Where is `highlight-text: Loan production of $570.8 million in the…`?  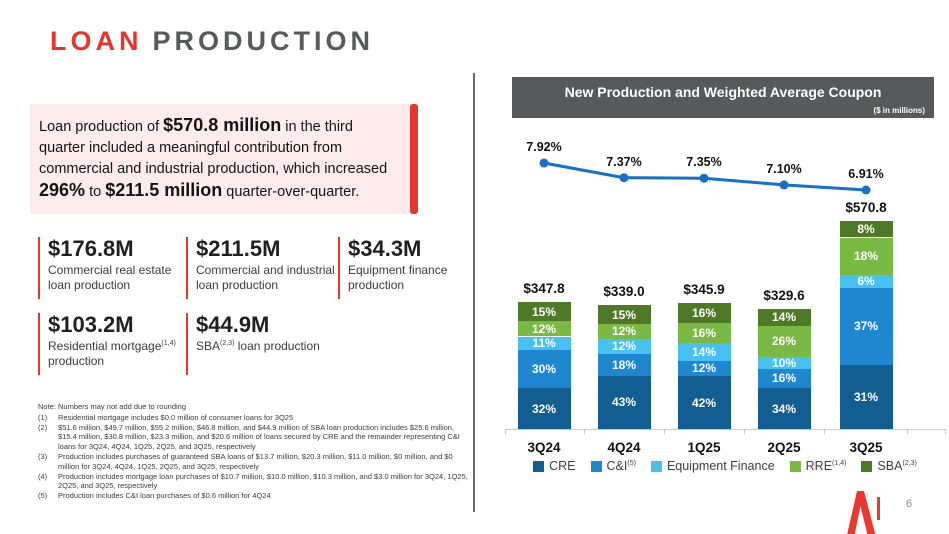 highlight-text: Loan production of $570.8 million in the… is located at coordinates (215, 159).